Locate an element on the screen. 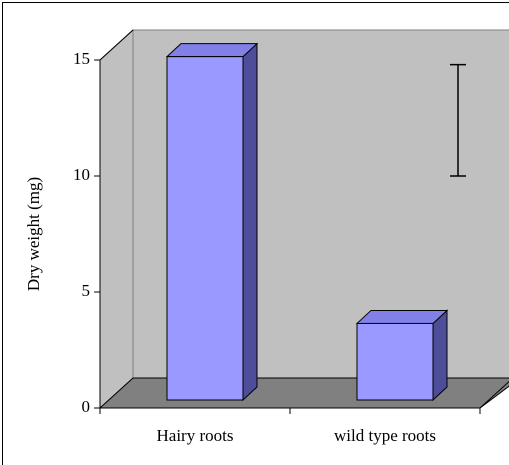 The width and height of the screenshot is (509, 465). floor is located at coordinates (303, 393).